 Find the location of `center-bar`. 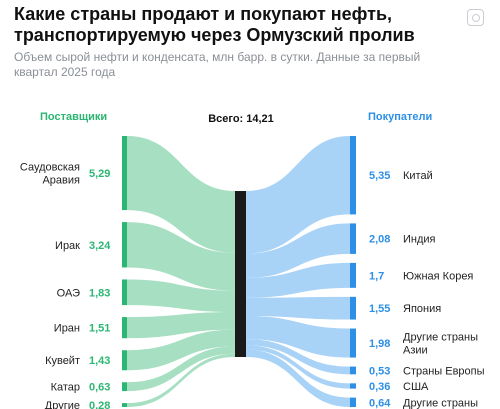

center-bar is located at coordinates (240, 274).